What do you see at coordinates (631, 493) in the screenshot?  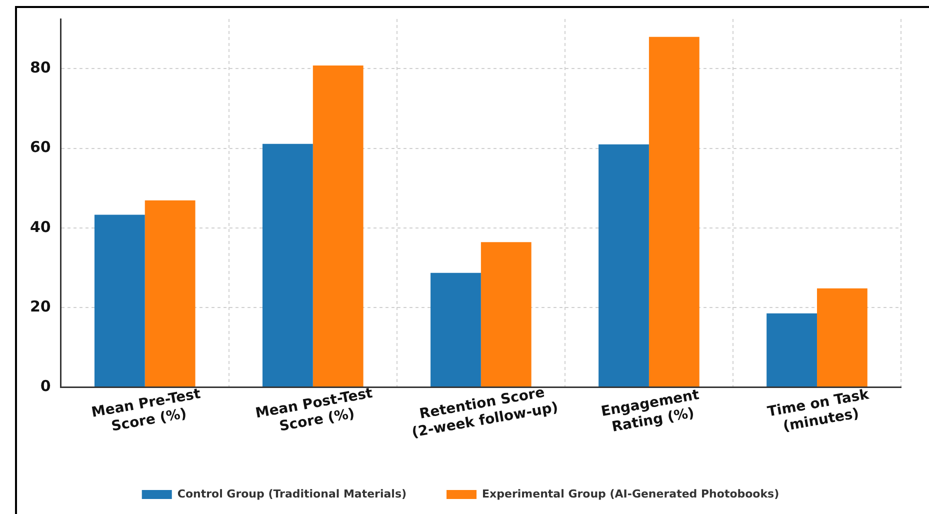 I see `legend-label: Experimental Group (AI-Generated Photobooks)` at bounding box center [631, 493].